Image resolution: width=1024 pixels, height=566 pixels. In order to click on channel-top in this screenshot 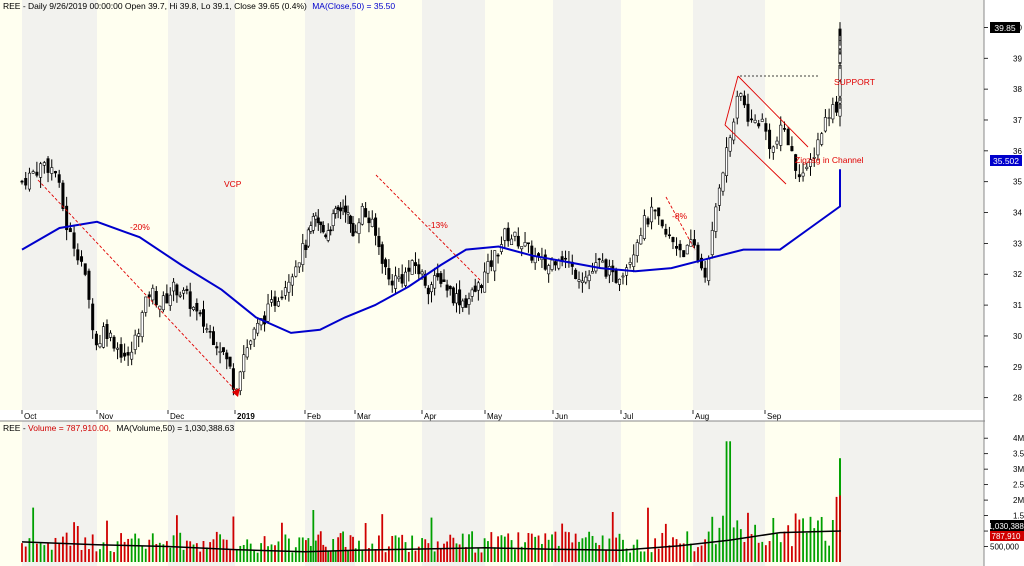, I will do `click(773, 111)`.